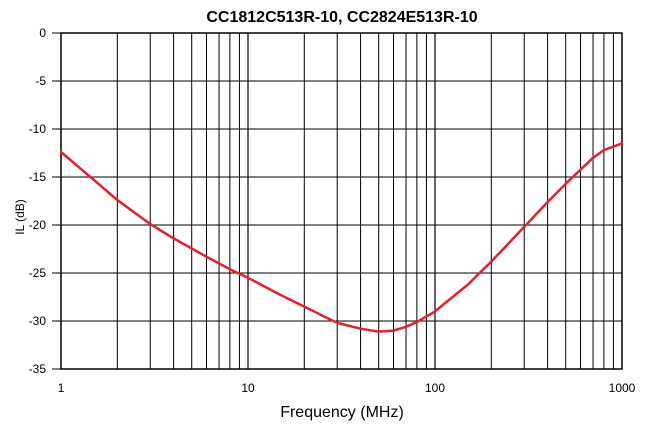 The image size is (651, 427). I want to click on x-tick-label: 100, so click(435, 388).